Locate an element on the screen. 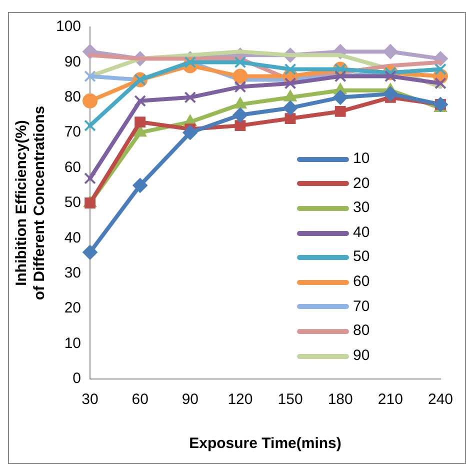 The image size is (466, 464). legend-label: 30 is located at coordinates (361, 208).